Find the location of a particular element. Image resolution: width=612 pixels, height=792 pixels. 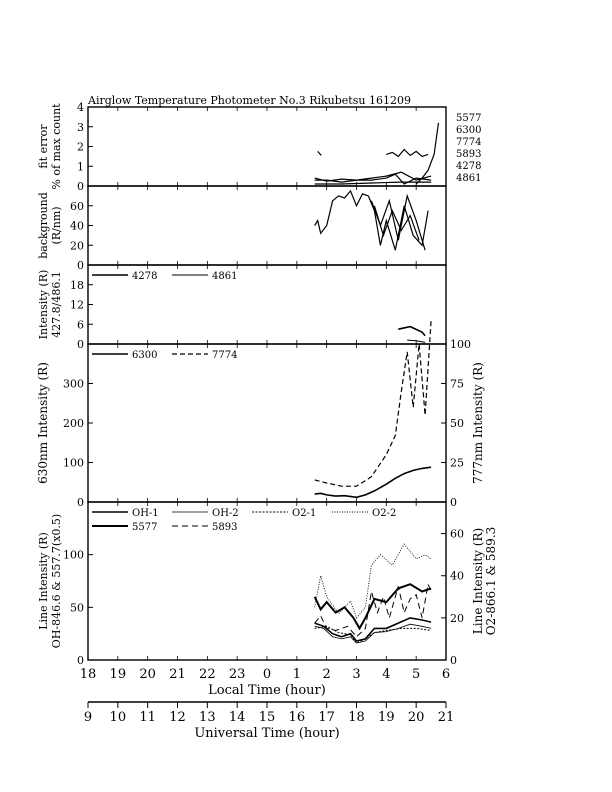

y-axis-label: background is located at coordinates (43, 225).